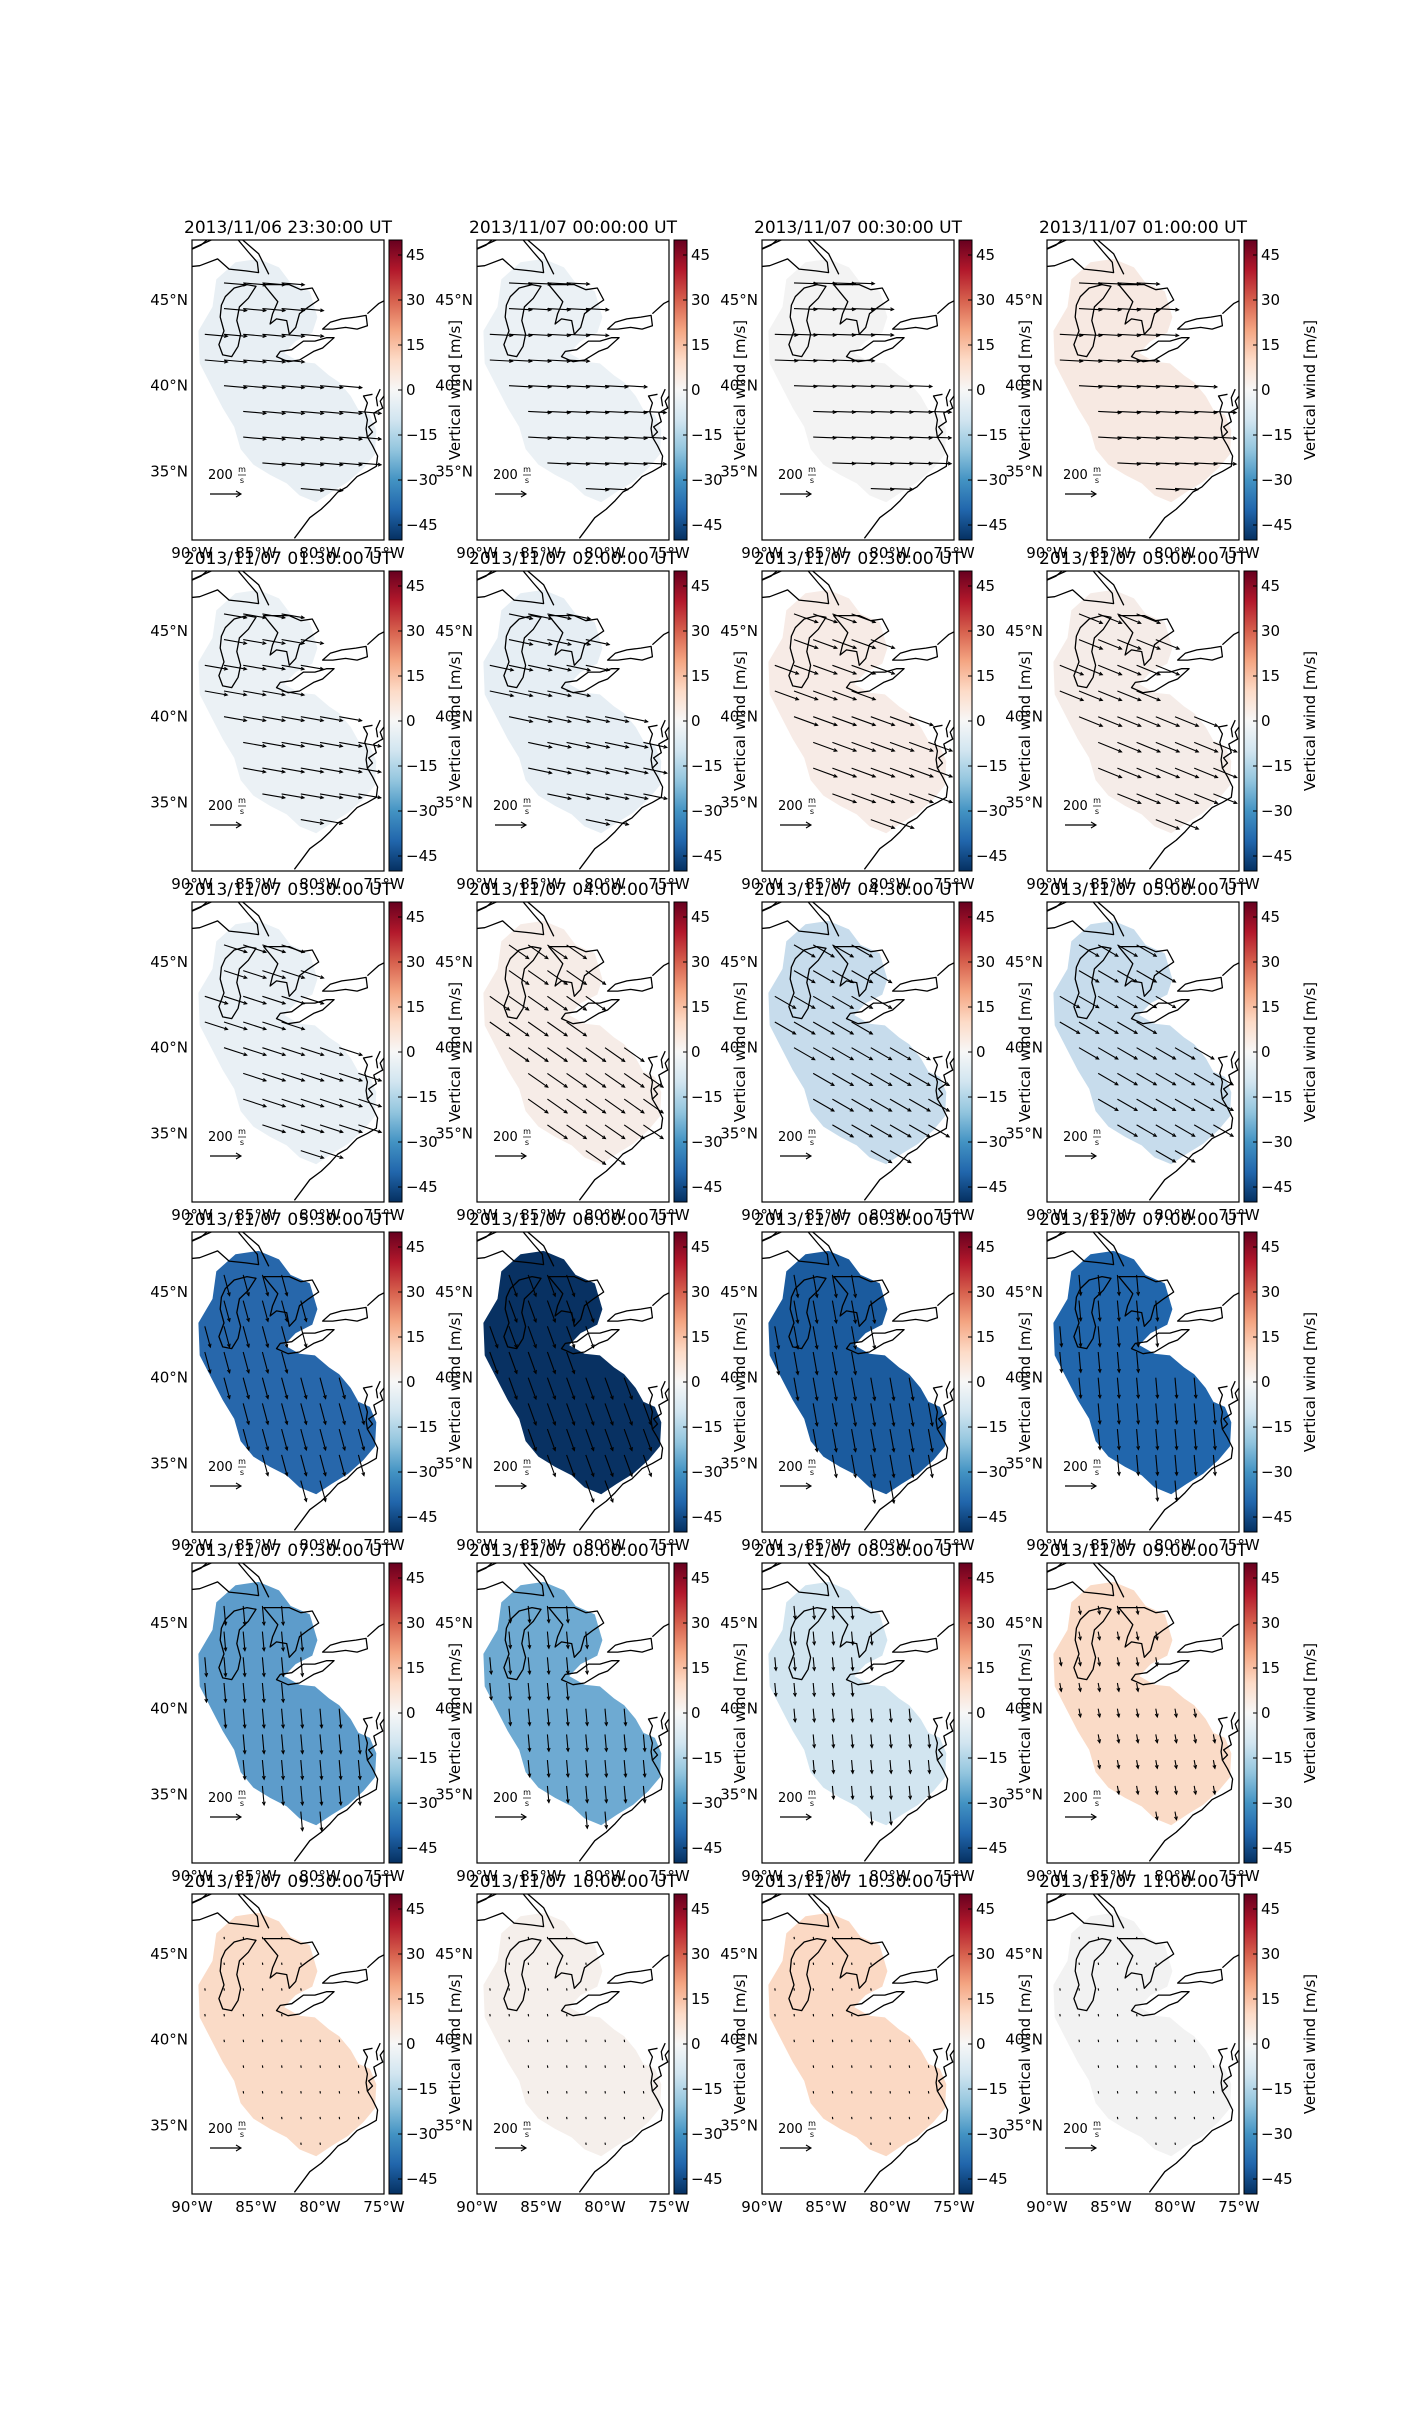  What do you see at coordinates (985, 1623) in the screenshot?
I see `colorbar-tick-label: 30` at bounding box center [985, 1623].